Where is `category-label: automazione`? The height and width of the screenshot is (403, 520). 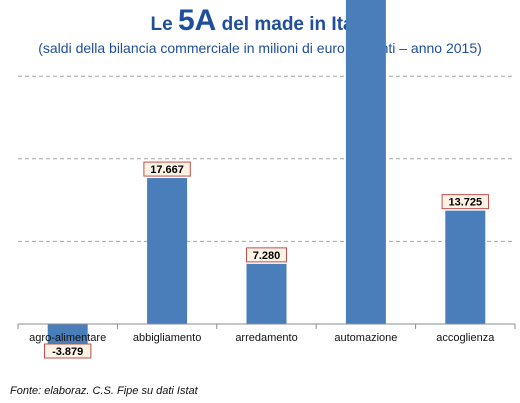
category-label: automazione is located at coordinates (365, 338).